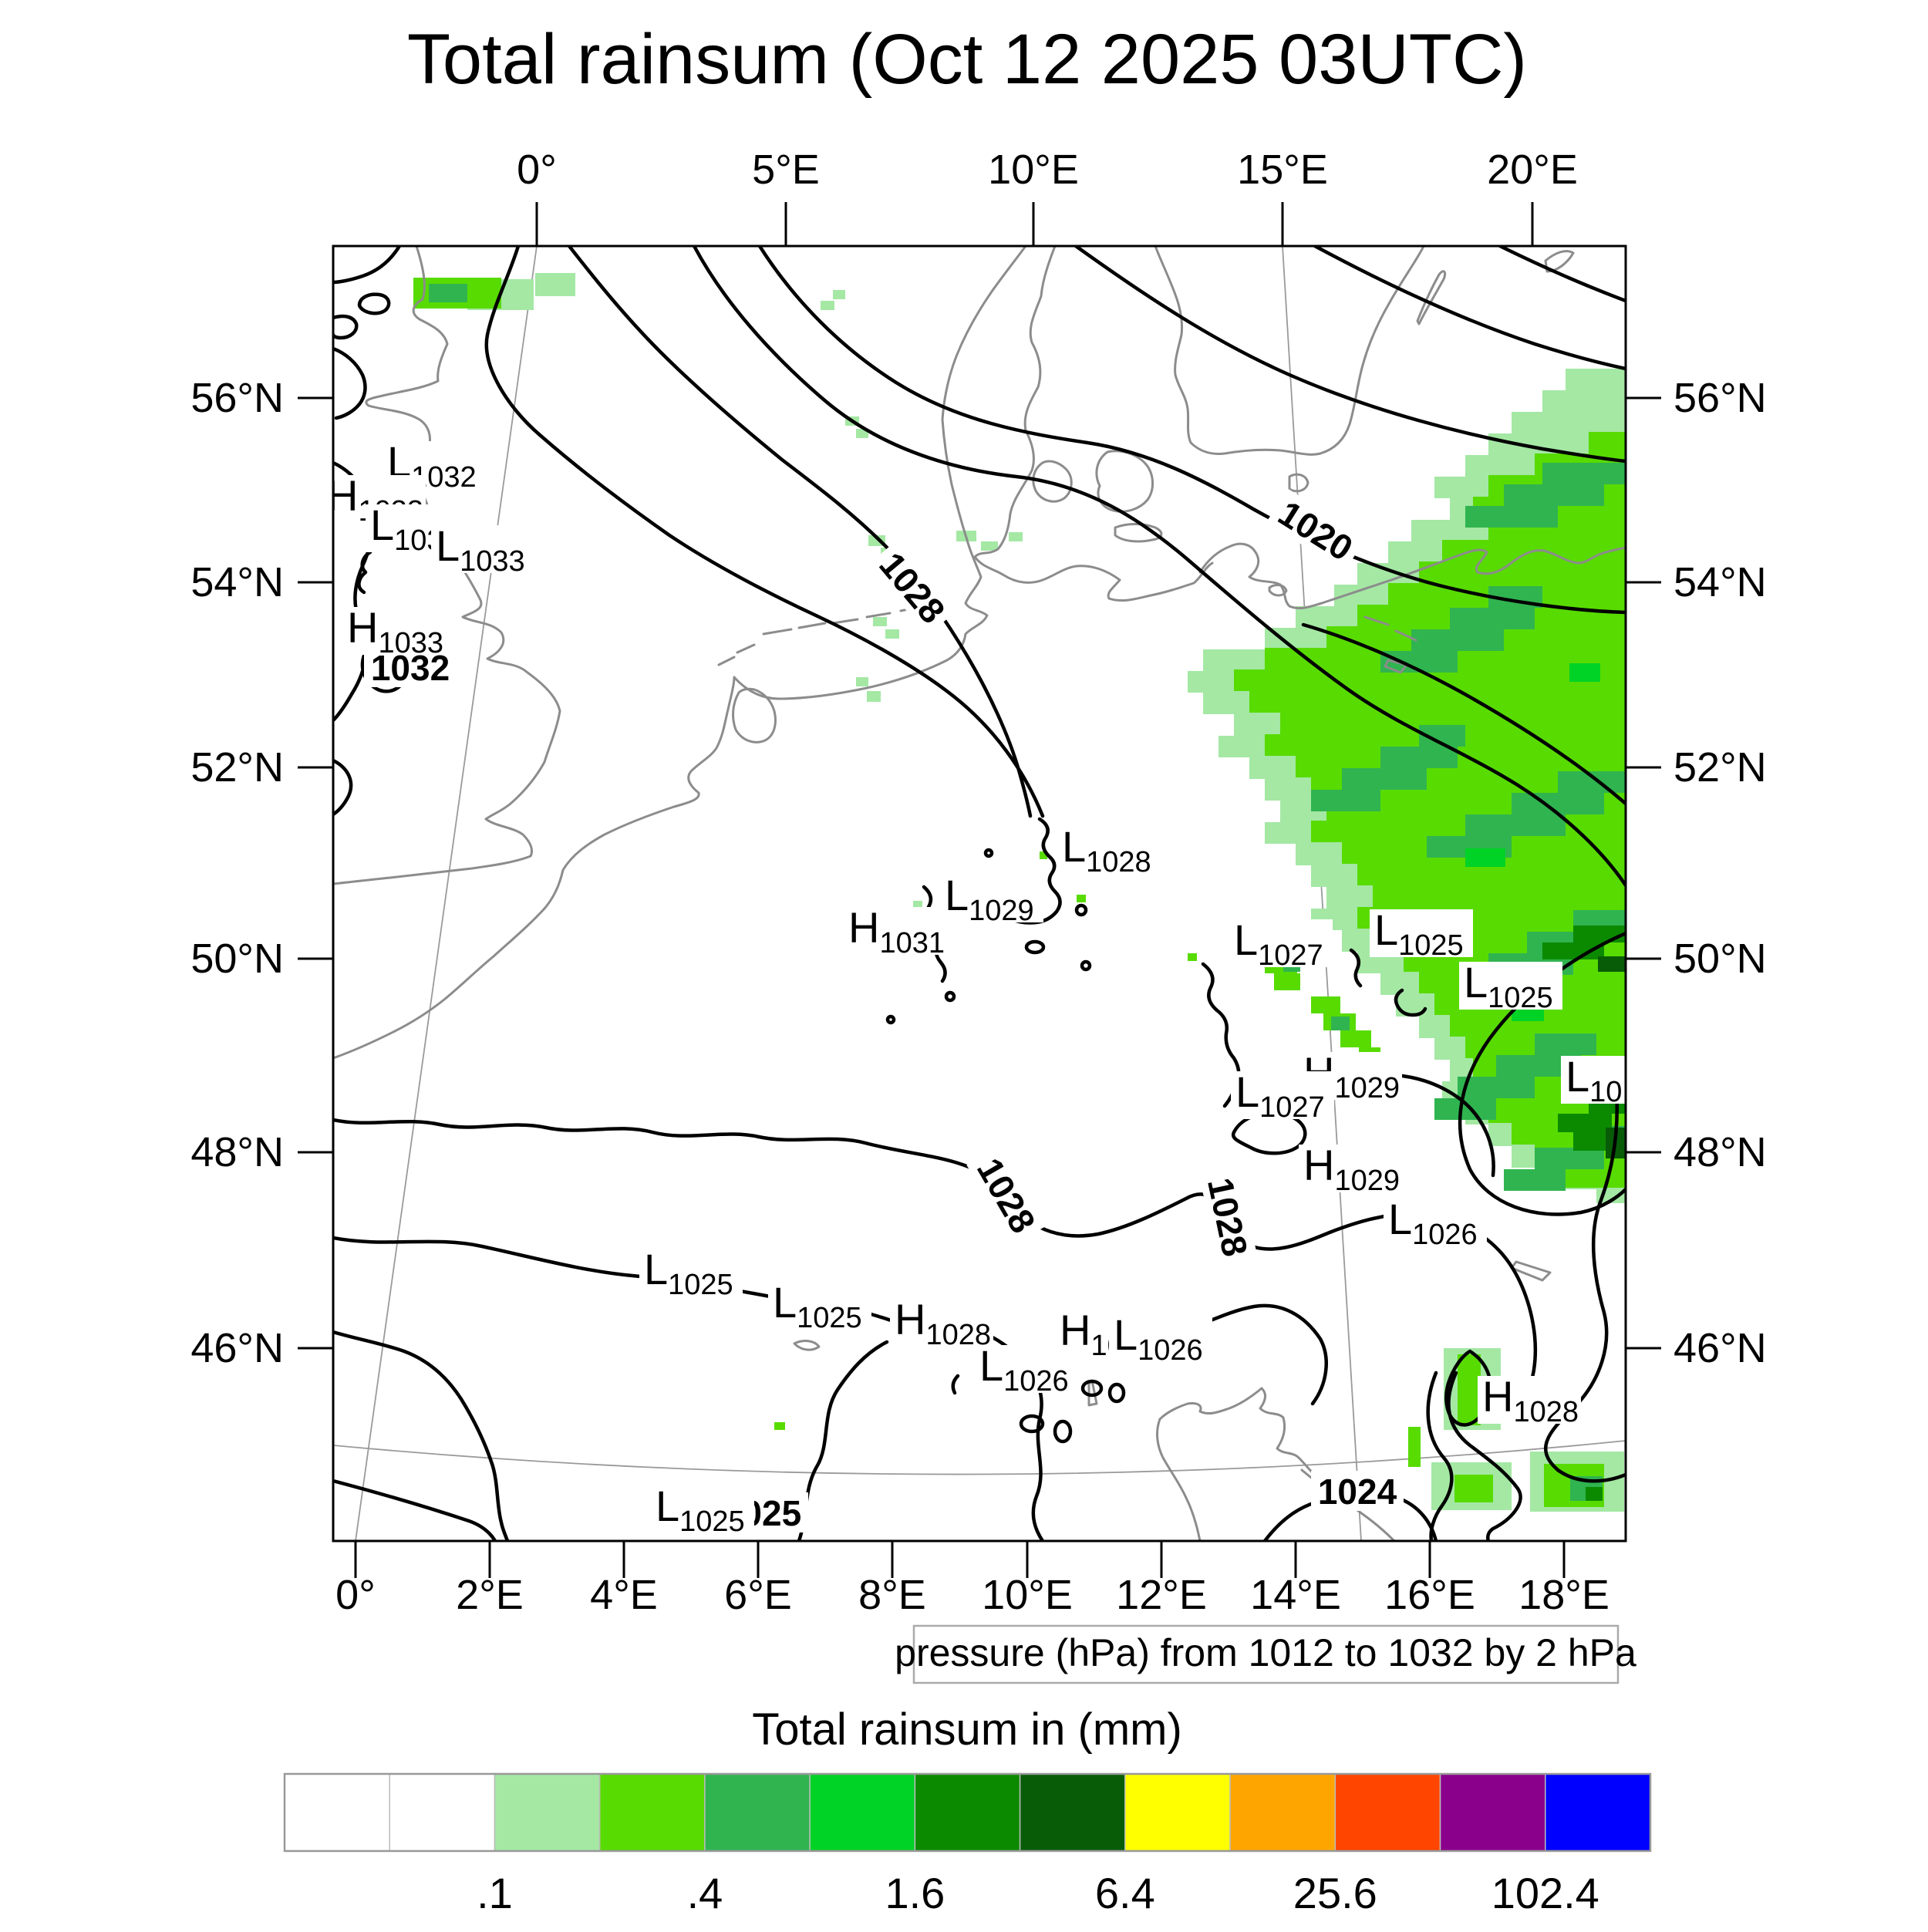 Image resolution: width=1928 pixels, height=1932 pixels. What do you see at coordinates (494, 291) in the screenshot?
I see `rain-patch-scotland` at bounding box center [494, 291].